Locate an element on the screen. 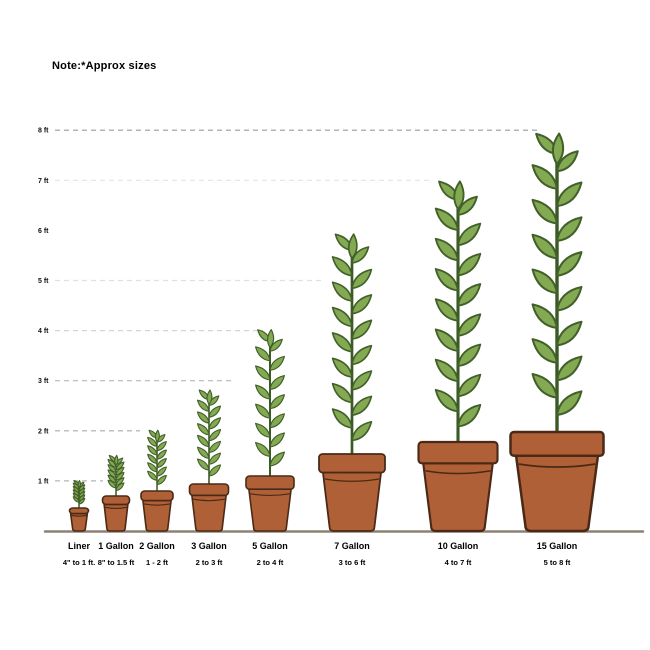  category-label-1-gallon: 1 Gallon is located at coordinates (116, 546).